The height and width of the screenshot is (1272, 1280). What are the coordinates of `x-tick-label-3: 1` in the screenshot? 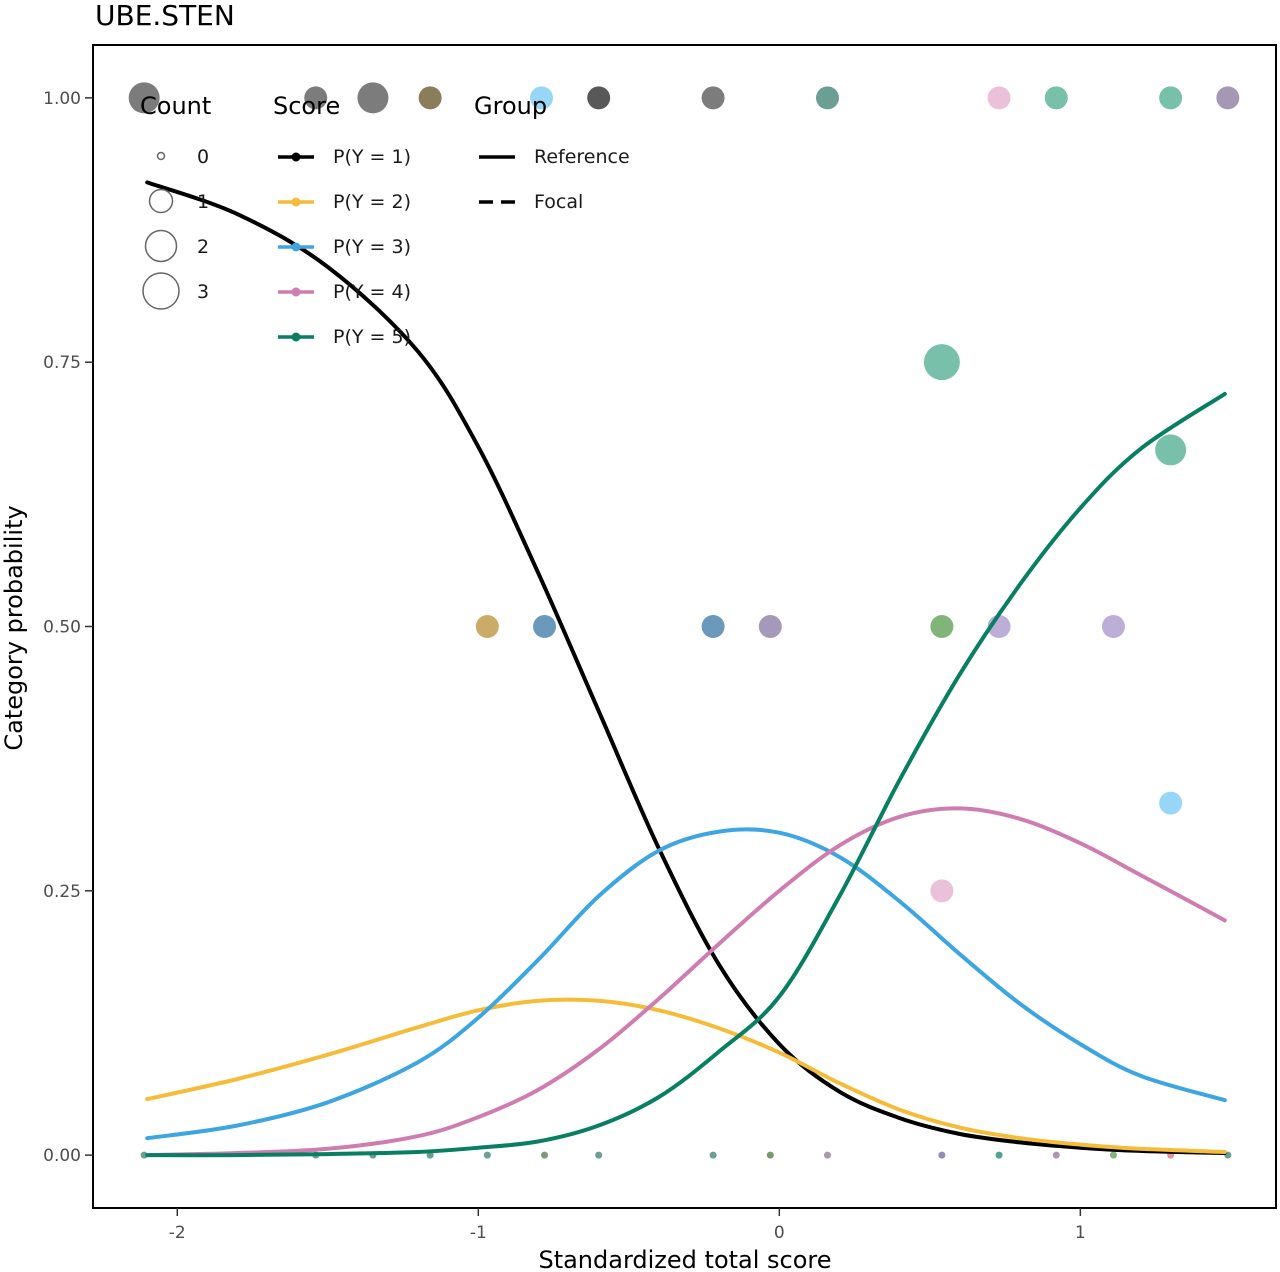 It's located at (1080, 1233).